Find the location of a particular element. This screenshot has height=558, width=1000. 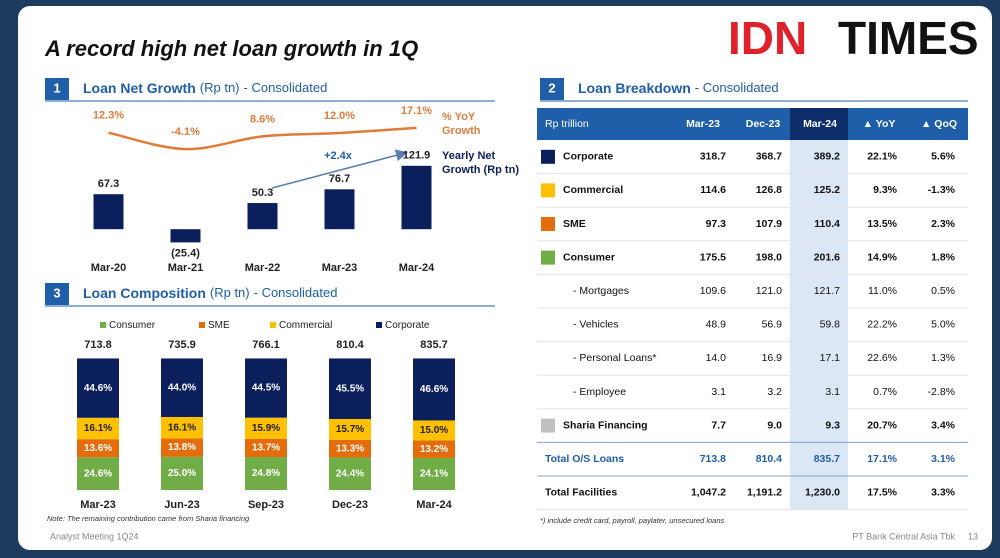

section-number: 3 is located at coordinates (56, 292).